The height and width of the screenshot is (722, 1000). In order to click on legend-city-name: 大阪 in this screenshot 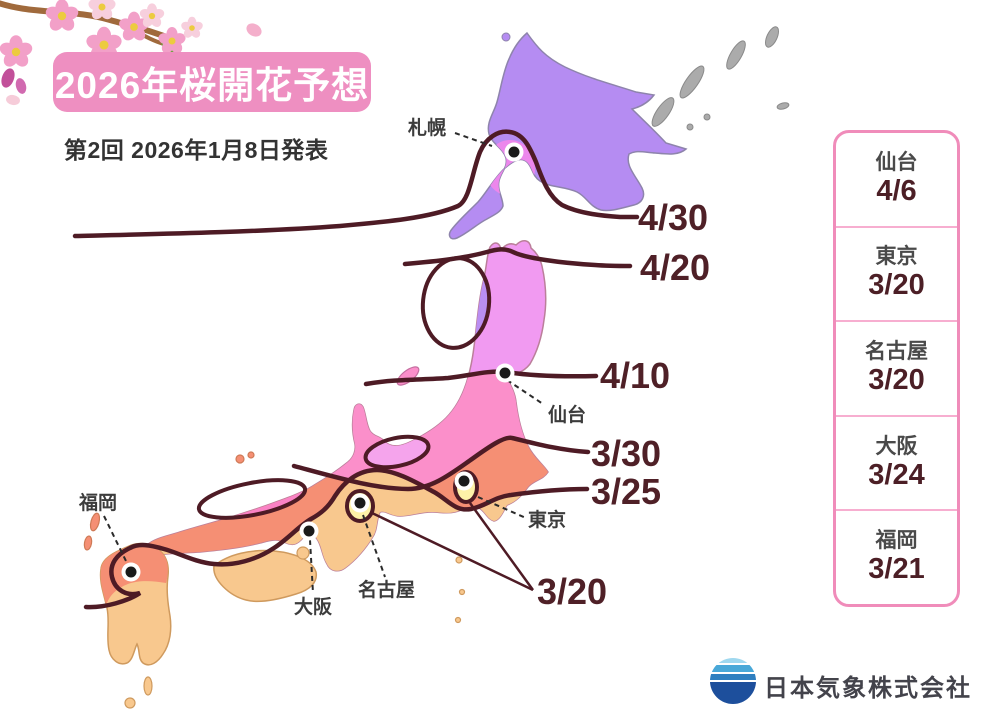, I will do `click(896, 446)`.